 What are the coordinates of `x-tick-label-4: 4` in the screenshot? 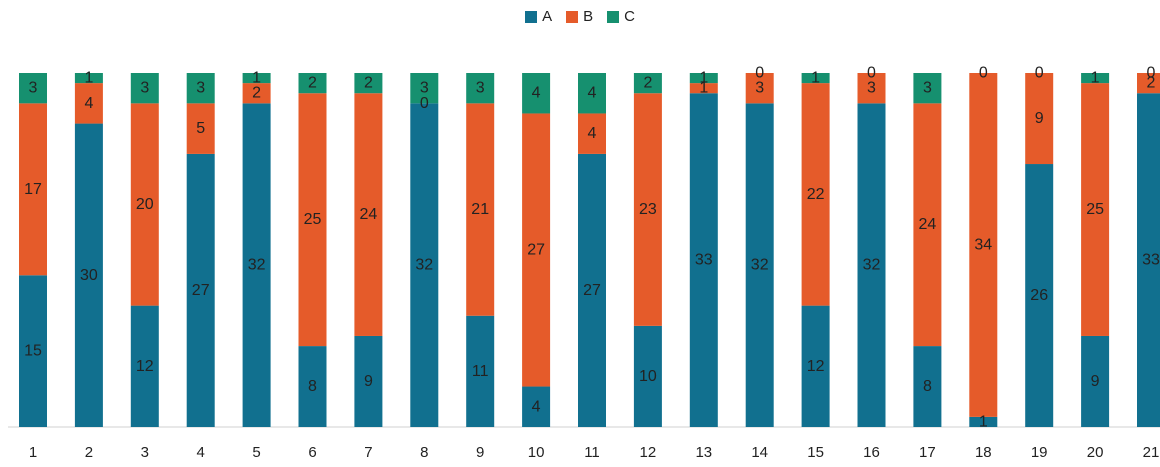 It's located at (201, 452).